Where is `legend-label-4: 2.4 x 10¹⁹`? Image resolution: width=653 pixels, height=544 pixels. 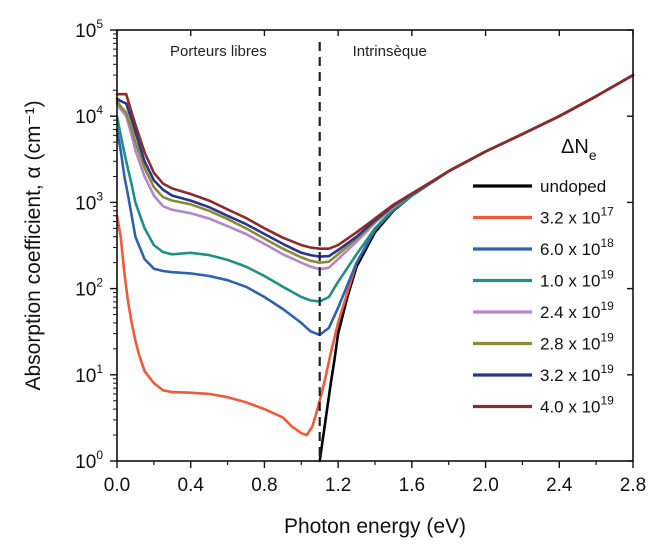
legend-label-4: 2.4 x 10¹⁹ is located at coordinates (577, 310).